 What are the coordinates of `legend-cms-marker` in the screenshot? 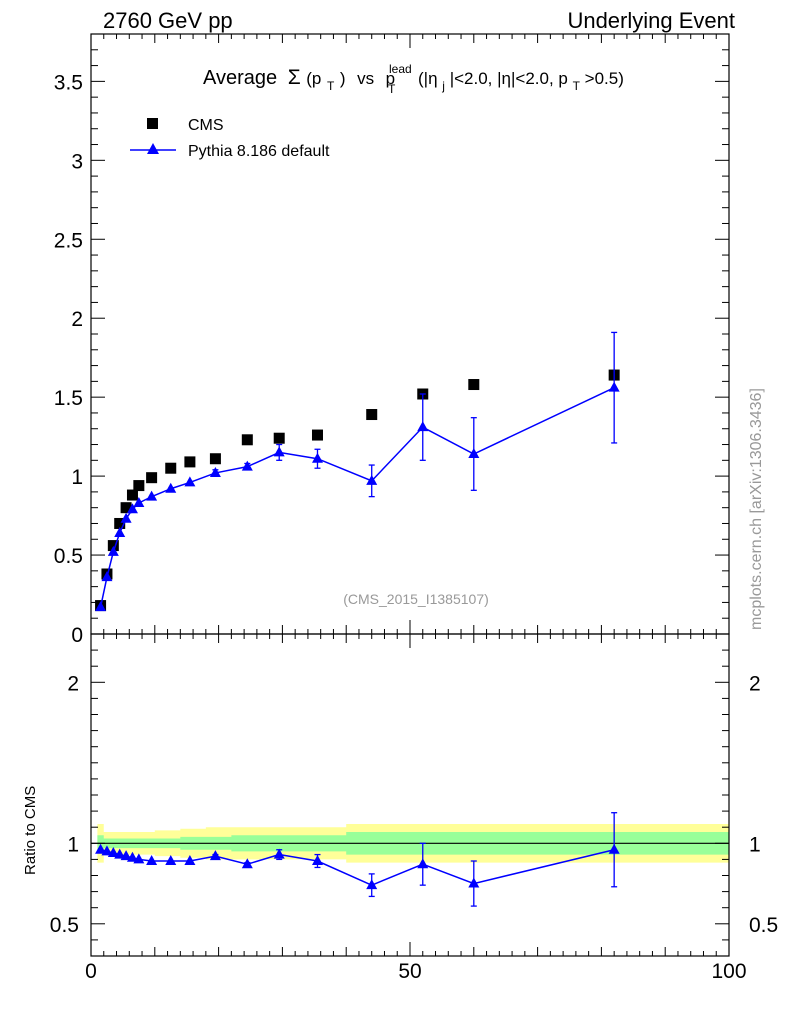 It's located at (152, 123).